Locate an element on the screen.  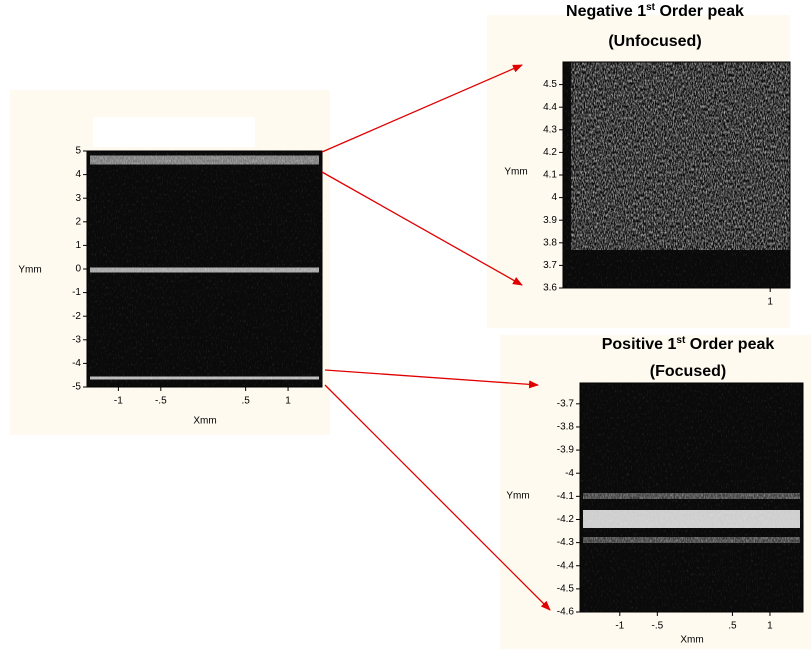
y-tick-label: 4.3 is located at coordinates (550, 129).